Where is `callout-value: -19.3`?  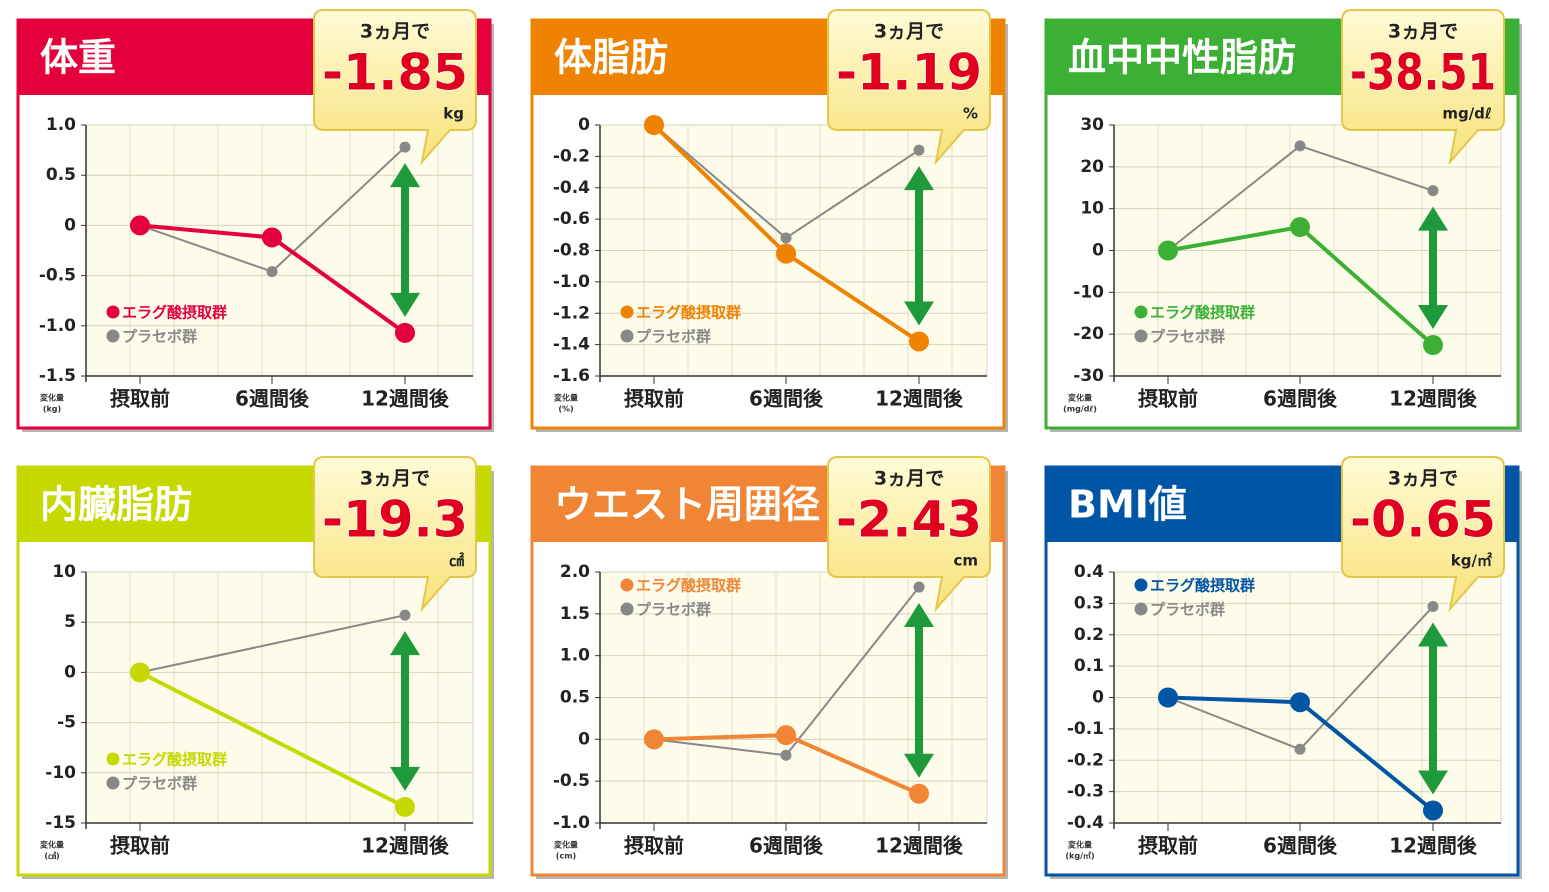
callout-value: -19.3 is located at coordinates (395, 520).